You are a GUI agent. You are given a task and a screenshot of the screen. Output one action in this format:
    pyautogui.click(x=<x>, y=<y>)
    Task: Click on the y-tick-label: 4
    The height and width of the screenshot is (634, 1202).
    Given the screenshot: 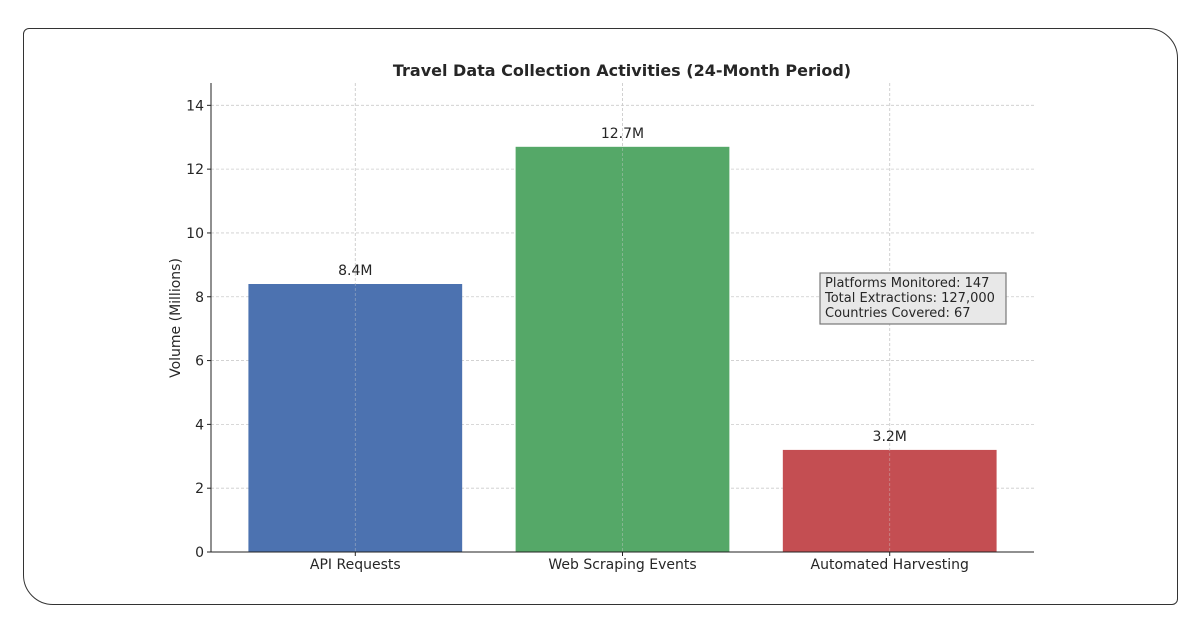 What is the action you would take?
    pyautogui.click(x=199, y=425)
    